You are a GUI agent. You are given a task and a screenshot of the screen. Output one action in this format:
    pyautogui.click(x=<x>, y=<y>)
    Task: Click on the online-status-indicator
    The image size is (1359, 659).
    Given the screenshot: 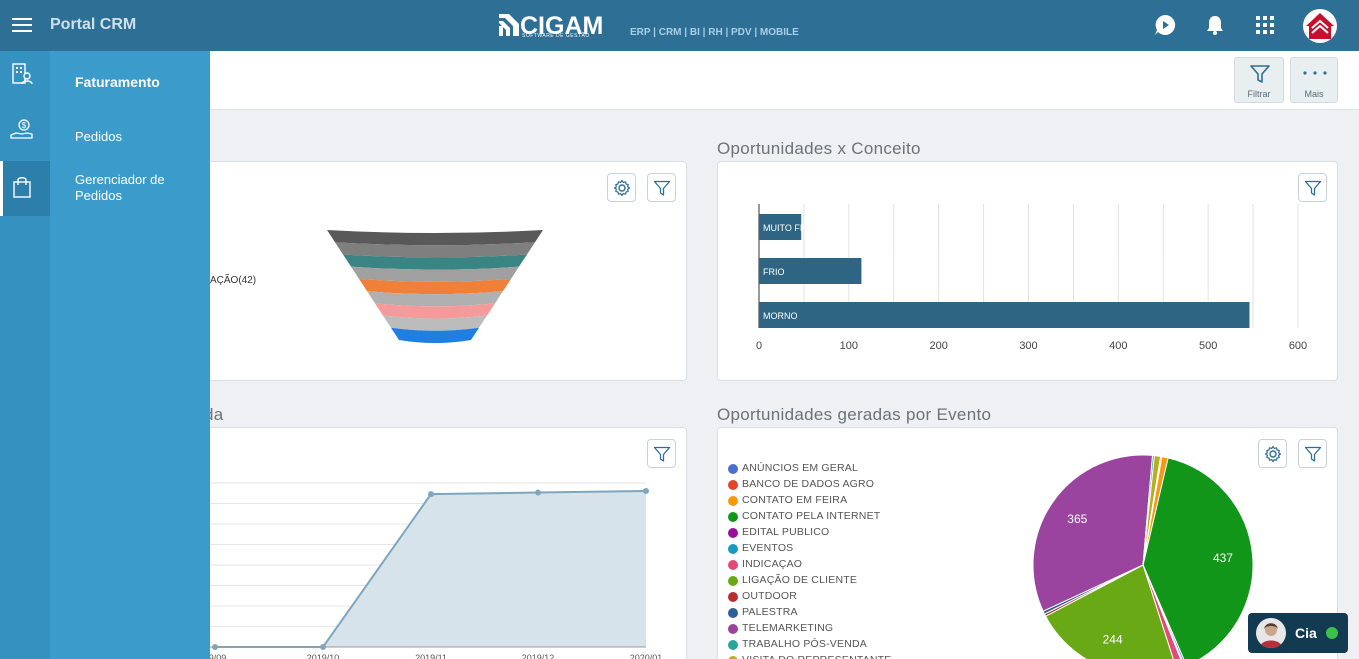 What is the action you would take?
    pyautogui.click(x=1332, y=633)
    